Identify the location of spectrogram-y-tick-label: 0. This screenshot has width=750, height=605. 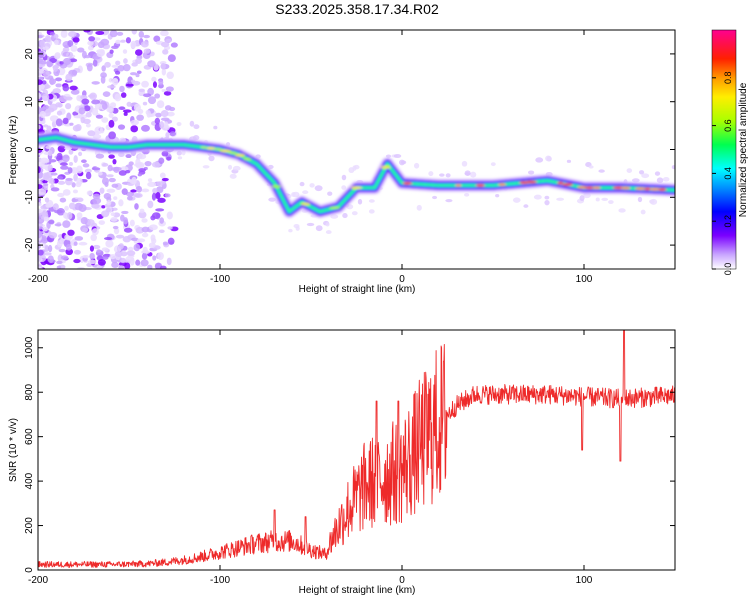
(29, 149).